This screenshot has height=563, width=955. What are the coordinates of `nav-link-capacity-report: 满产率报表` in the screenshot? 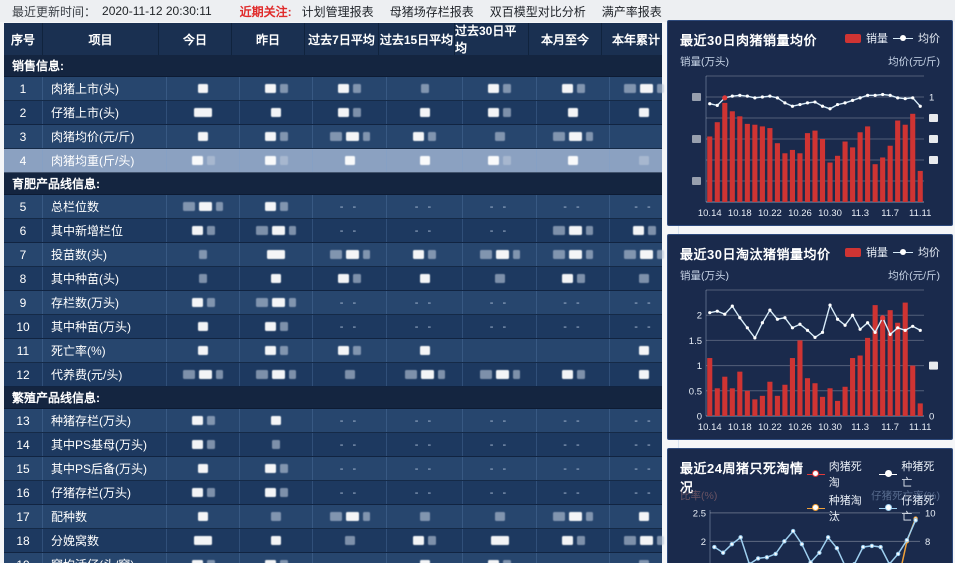 It's located at (631, 11).